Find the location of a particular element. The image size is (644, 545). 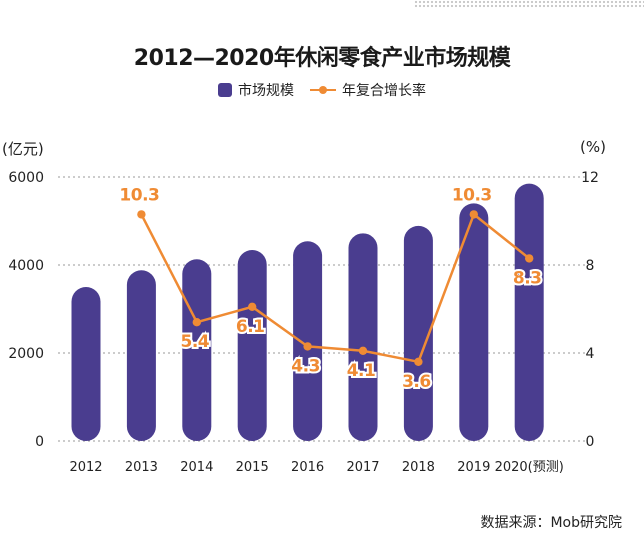

y-left-unit-label: (亿元) is located at coordinates (23, 149).